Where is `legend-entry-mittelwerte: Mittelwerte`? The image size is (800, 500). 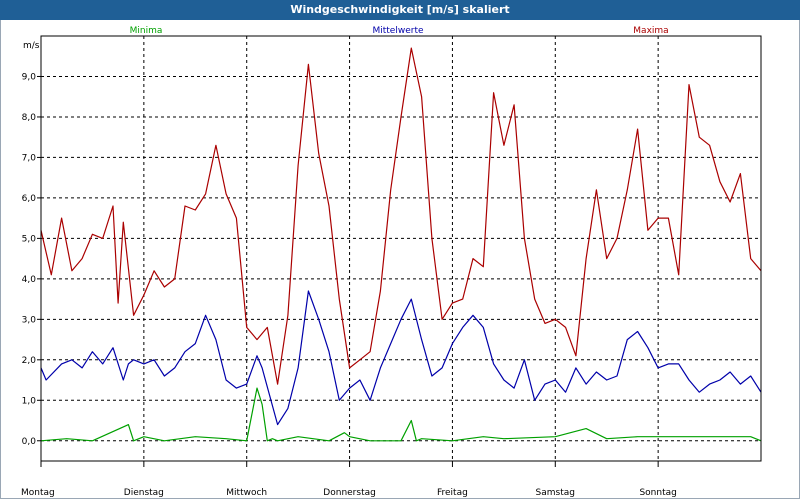
legend-entry-mittelwerte: Mittelwerte is located at coordinates (397, 31).